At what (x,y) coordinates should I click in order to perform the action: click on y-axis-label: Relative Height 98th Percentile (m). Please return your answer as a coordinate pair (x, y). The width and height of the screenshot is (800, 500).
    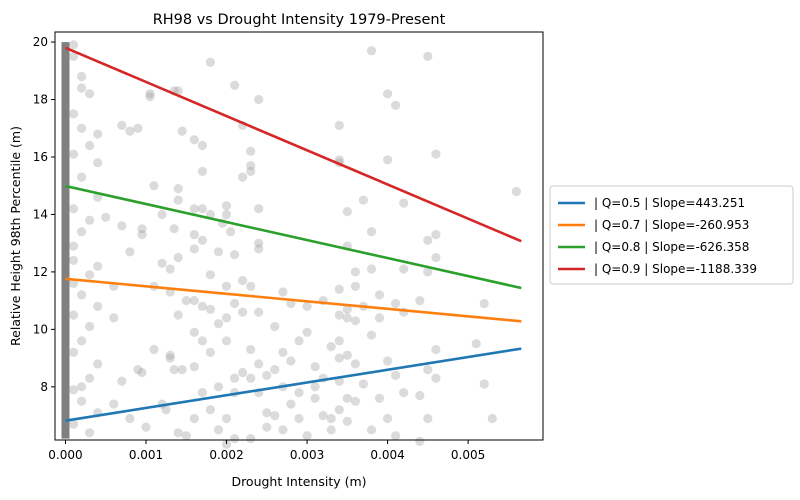
    Looking at the image, I should click on (15, 236).